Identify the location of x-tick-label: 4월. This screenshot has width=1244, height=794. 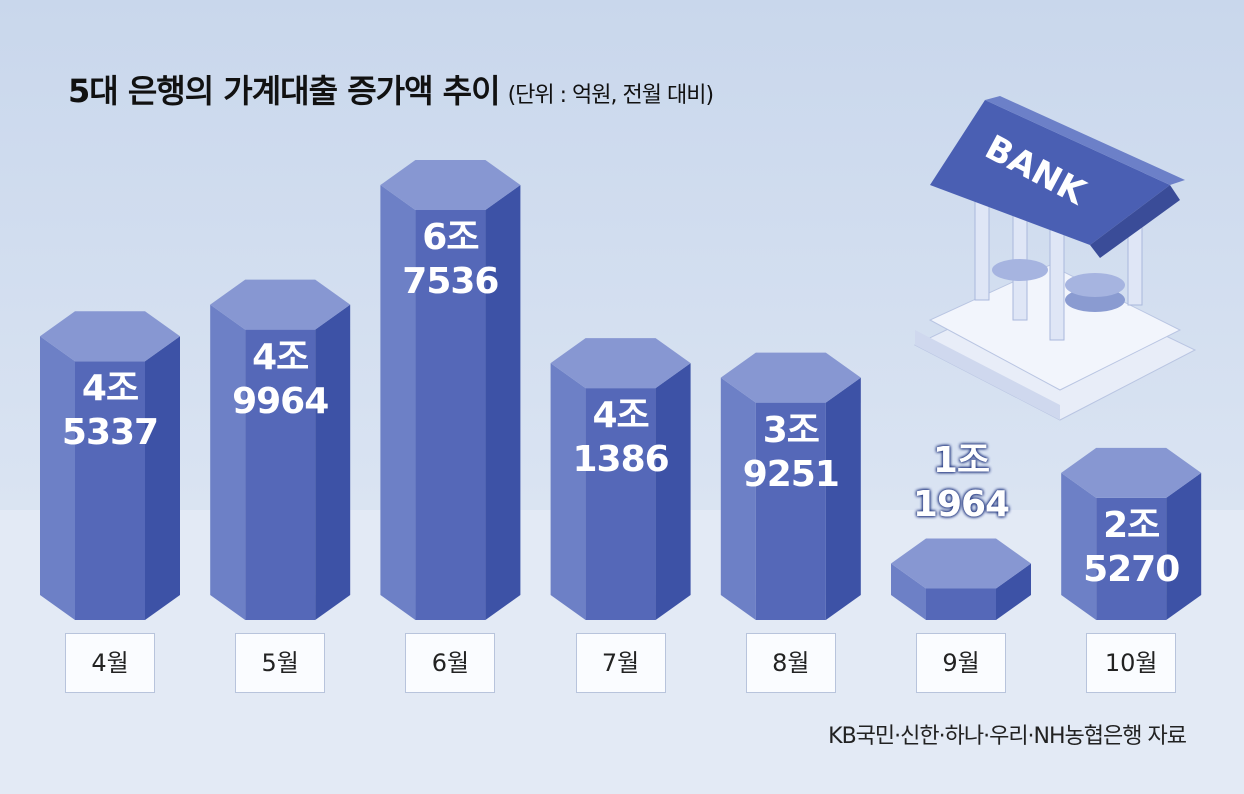
(110, 663).